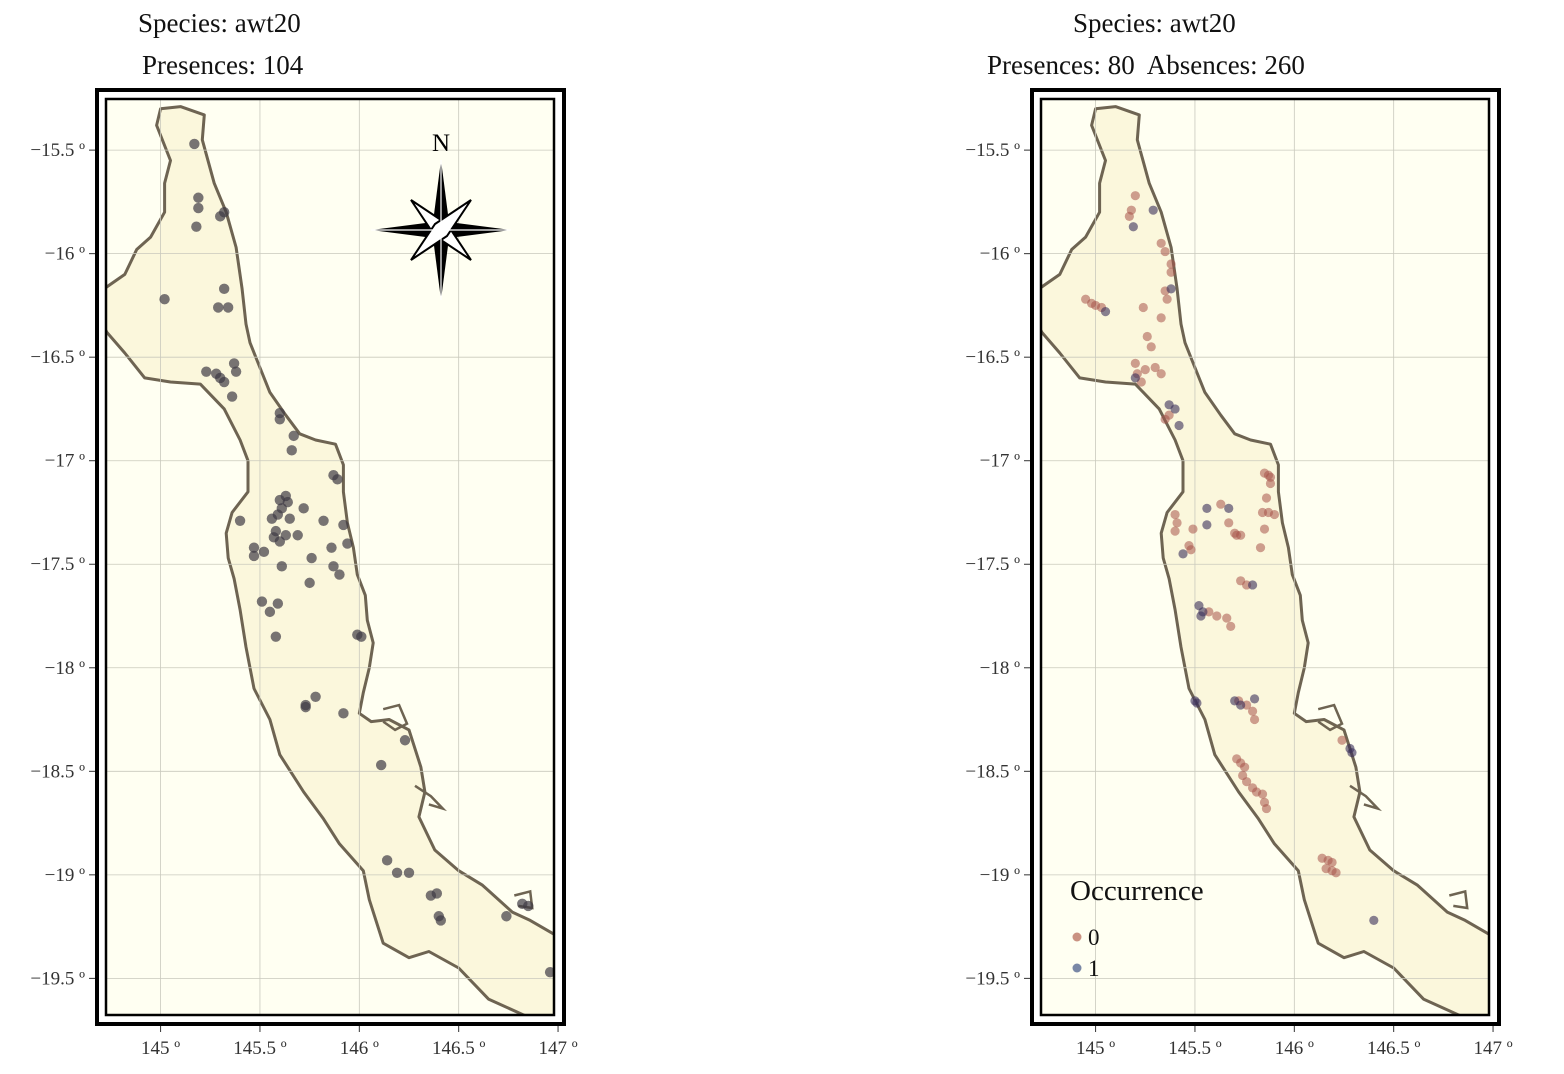 The image size is (1564, 1074). Describe the element at coordinates (223, 65) in the screenshot. I see `left-title-line2: Presences: 104` at that location.